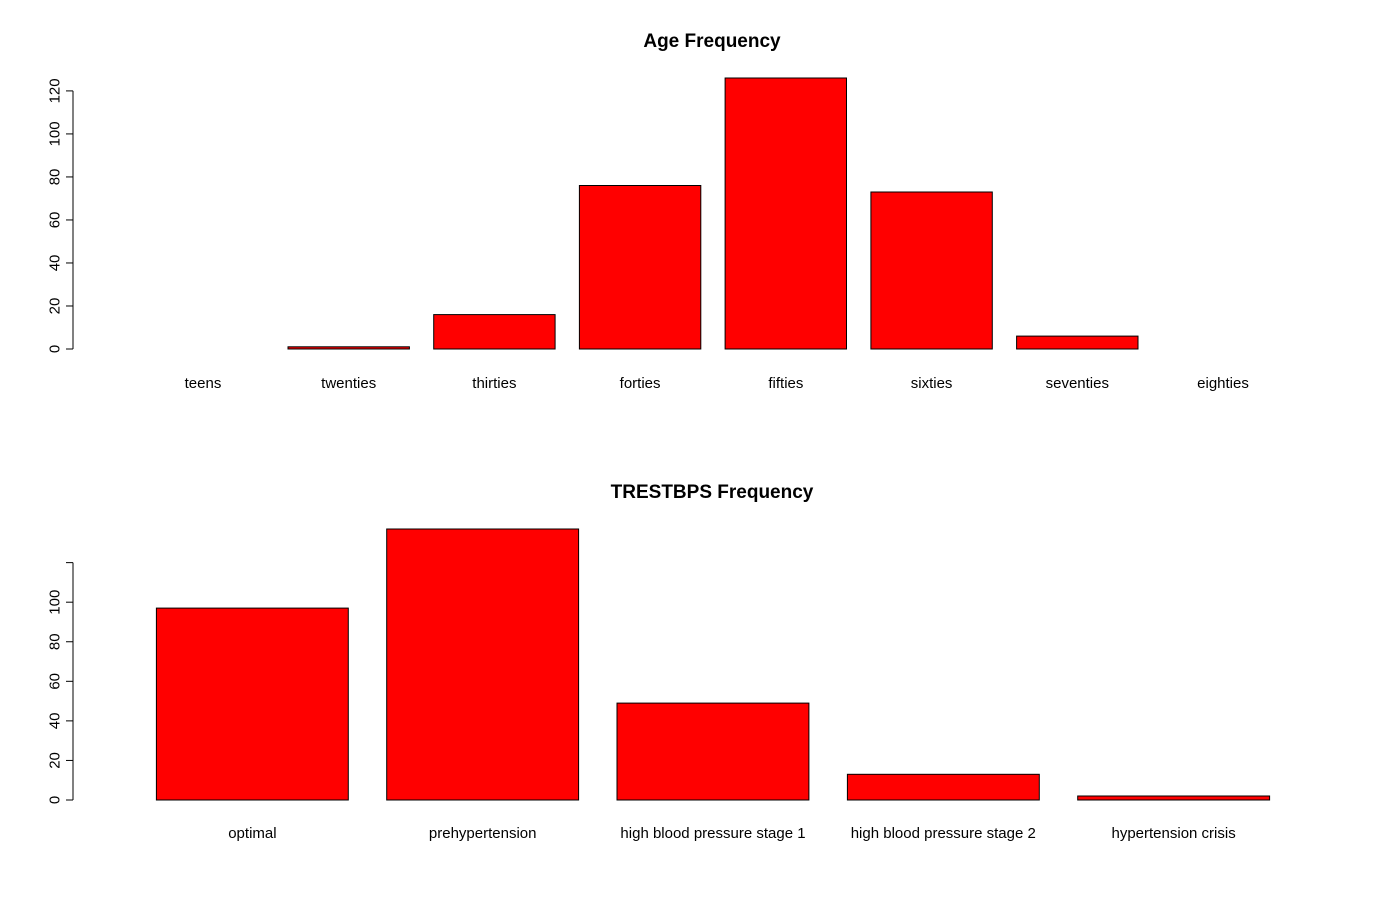 The image size is (1389, 906). What do you see at coordinates (55, 349) in the screenshot?
I see `age-y-tick-label: 0` at bounding box center [55, 349].